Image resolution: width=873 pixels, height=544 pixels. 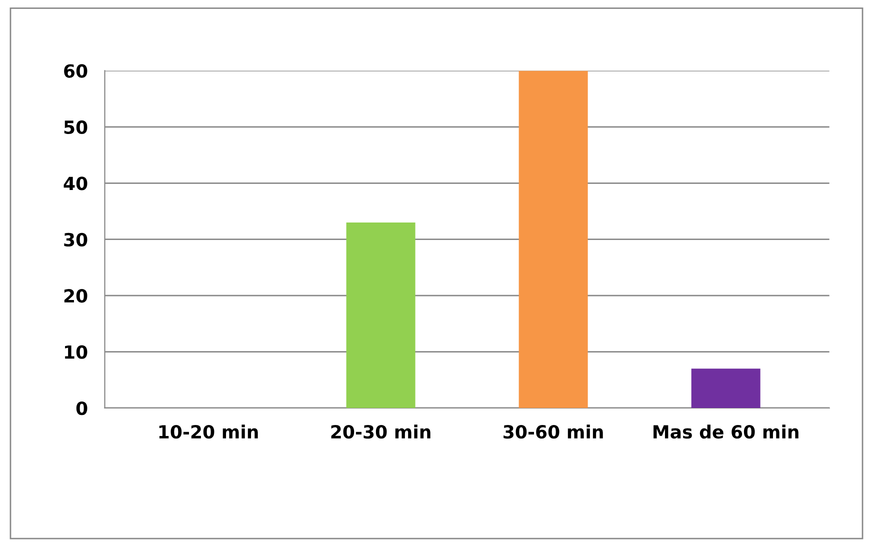 I want to click on y-tick-label: 40, so click(x=76, y=183).